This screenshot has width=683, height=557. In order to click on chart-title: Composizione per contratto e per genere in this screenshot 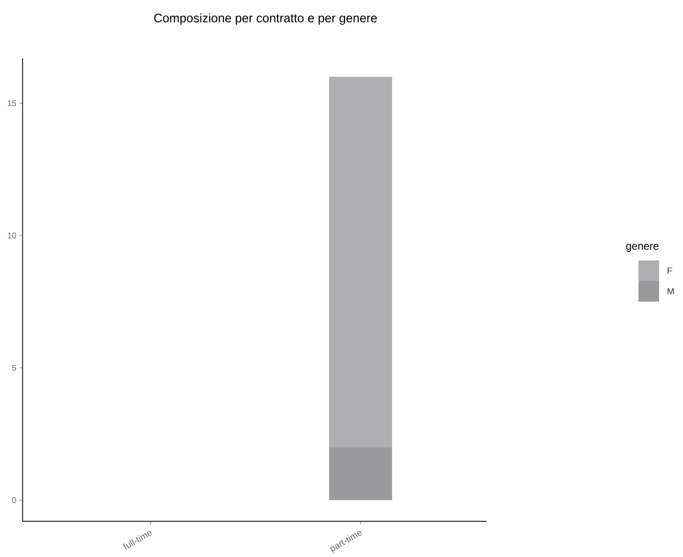, I will do `click(265, 19)`.